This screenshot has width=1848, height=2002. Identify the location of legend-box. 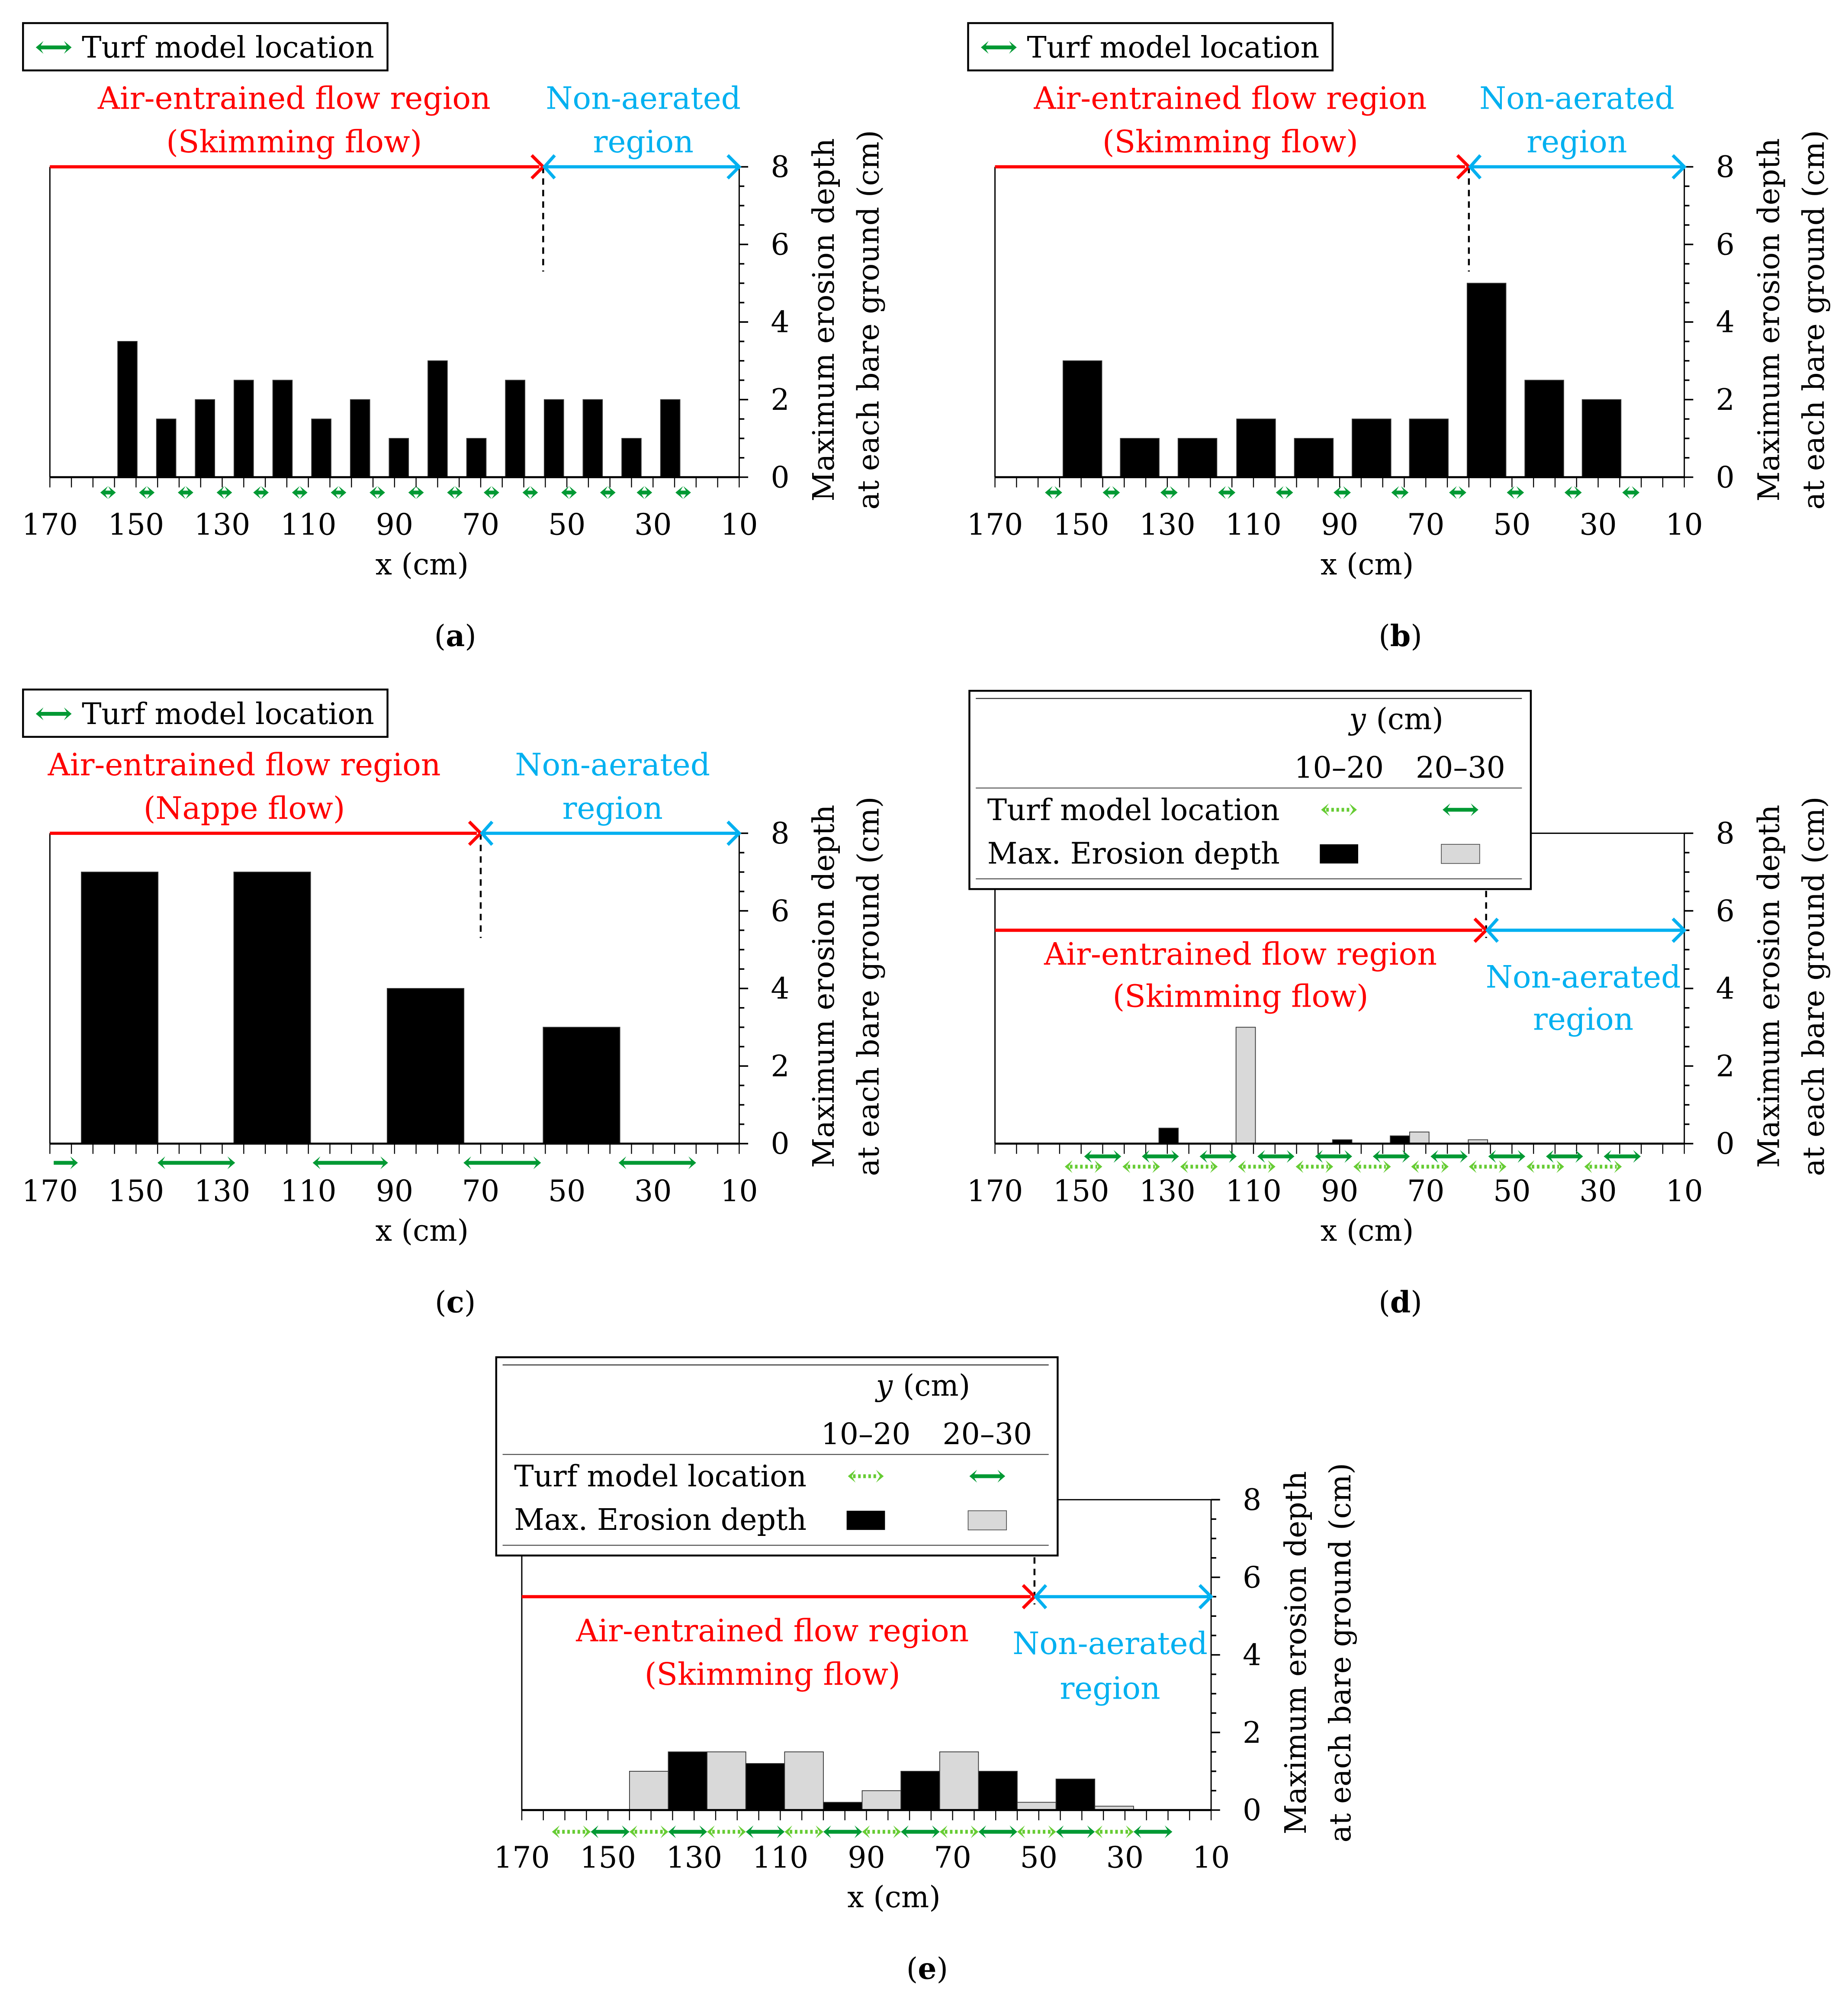
(1250, 790).